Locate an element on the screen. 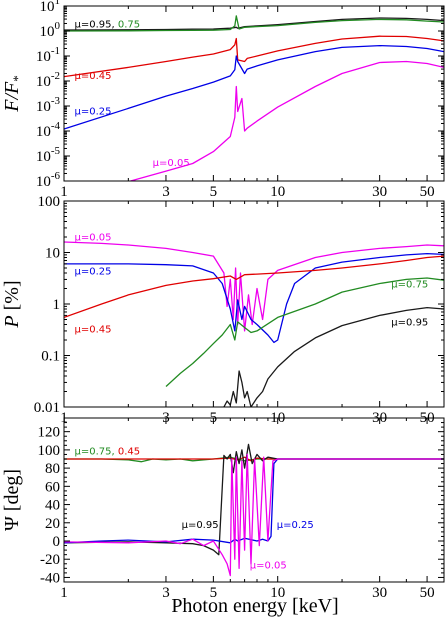 Image resolution: width=447 pixels, height=625 pixels. y-tick-label: 80 is located at coordinates (52, 469).